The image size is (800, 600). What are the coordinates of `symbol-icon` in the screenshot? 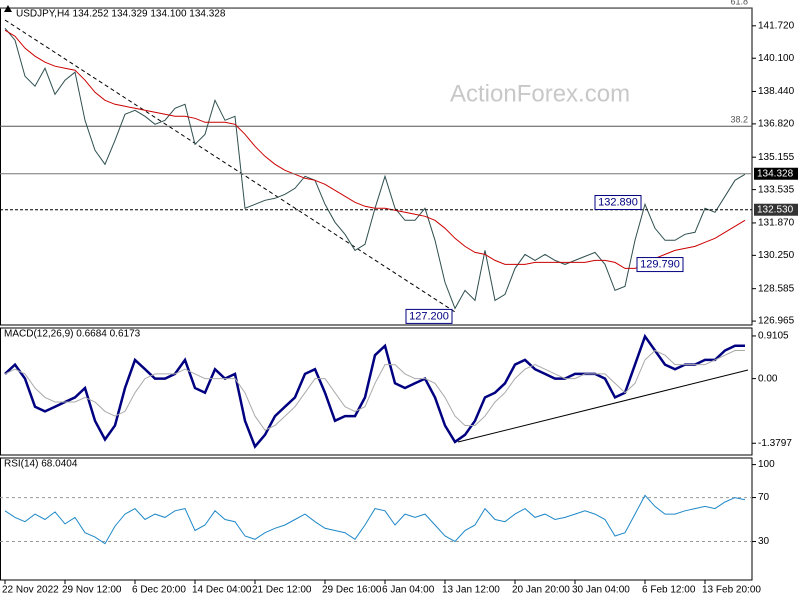 It's located at (8, 8).